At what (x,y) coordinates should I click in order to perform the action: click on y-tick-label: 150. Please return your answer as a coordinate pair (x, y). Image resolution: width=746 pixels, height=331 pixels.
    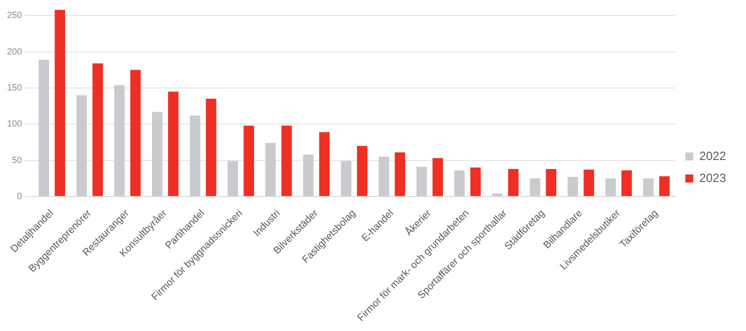
    Looking at the image, I should click on (14, 87).